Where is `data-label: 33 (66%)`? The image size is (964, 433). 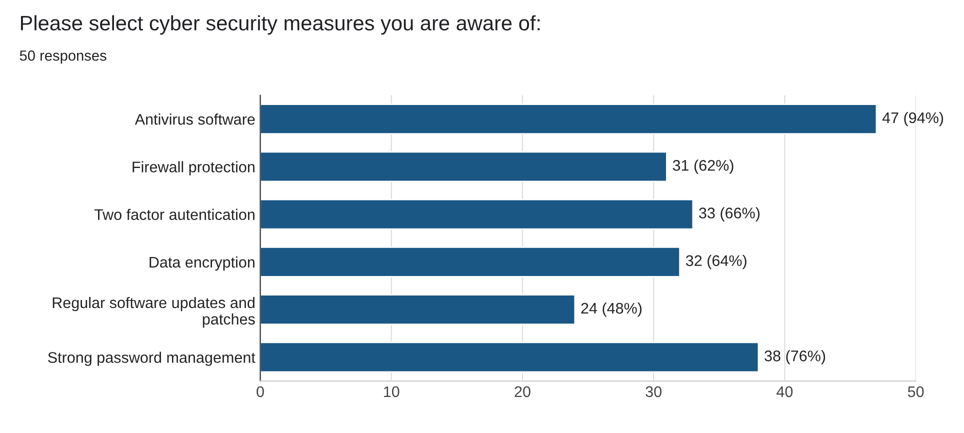 data-label: 33 (66%) is located at coordinates (729, 214).